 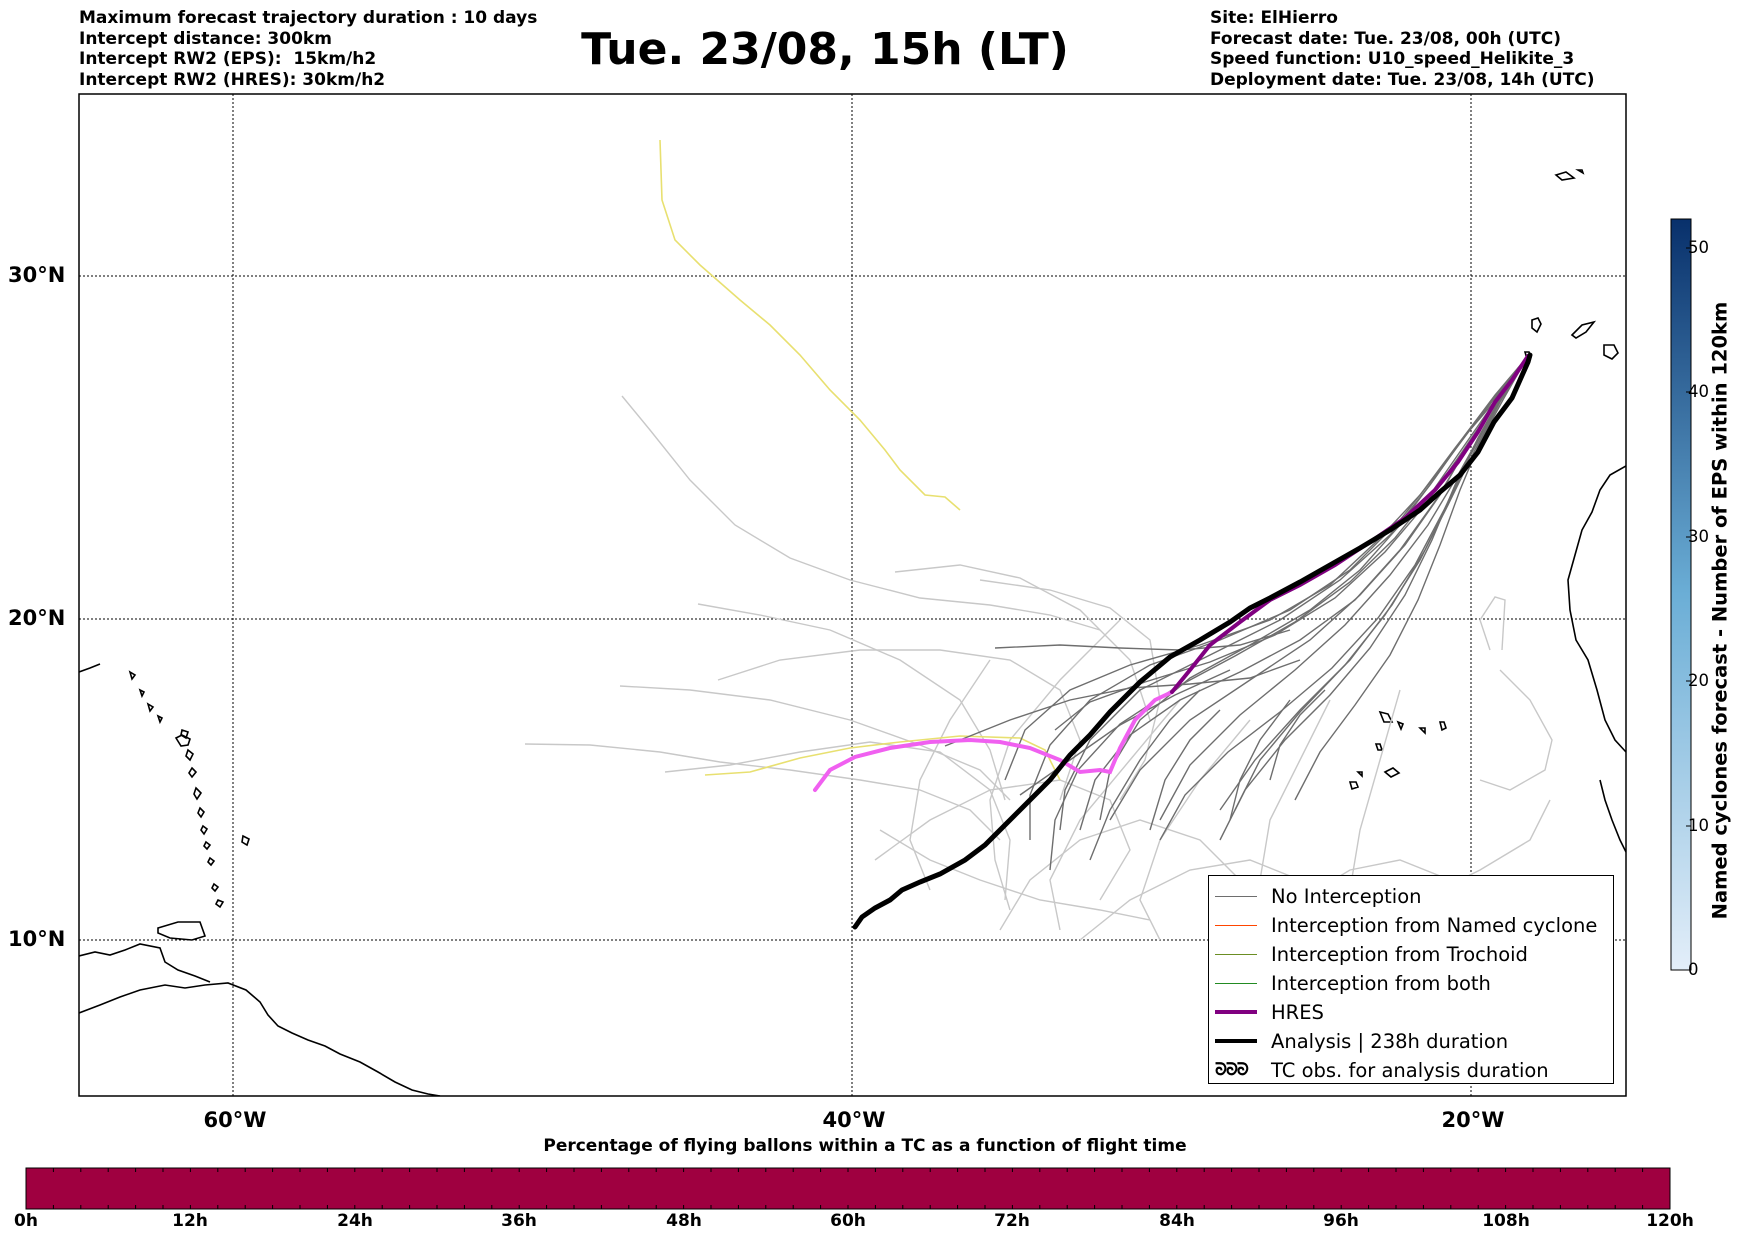 I want to click on flight-time-tick: 72h, so click(x=1012, y=1221).